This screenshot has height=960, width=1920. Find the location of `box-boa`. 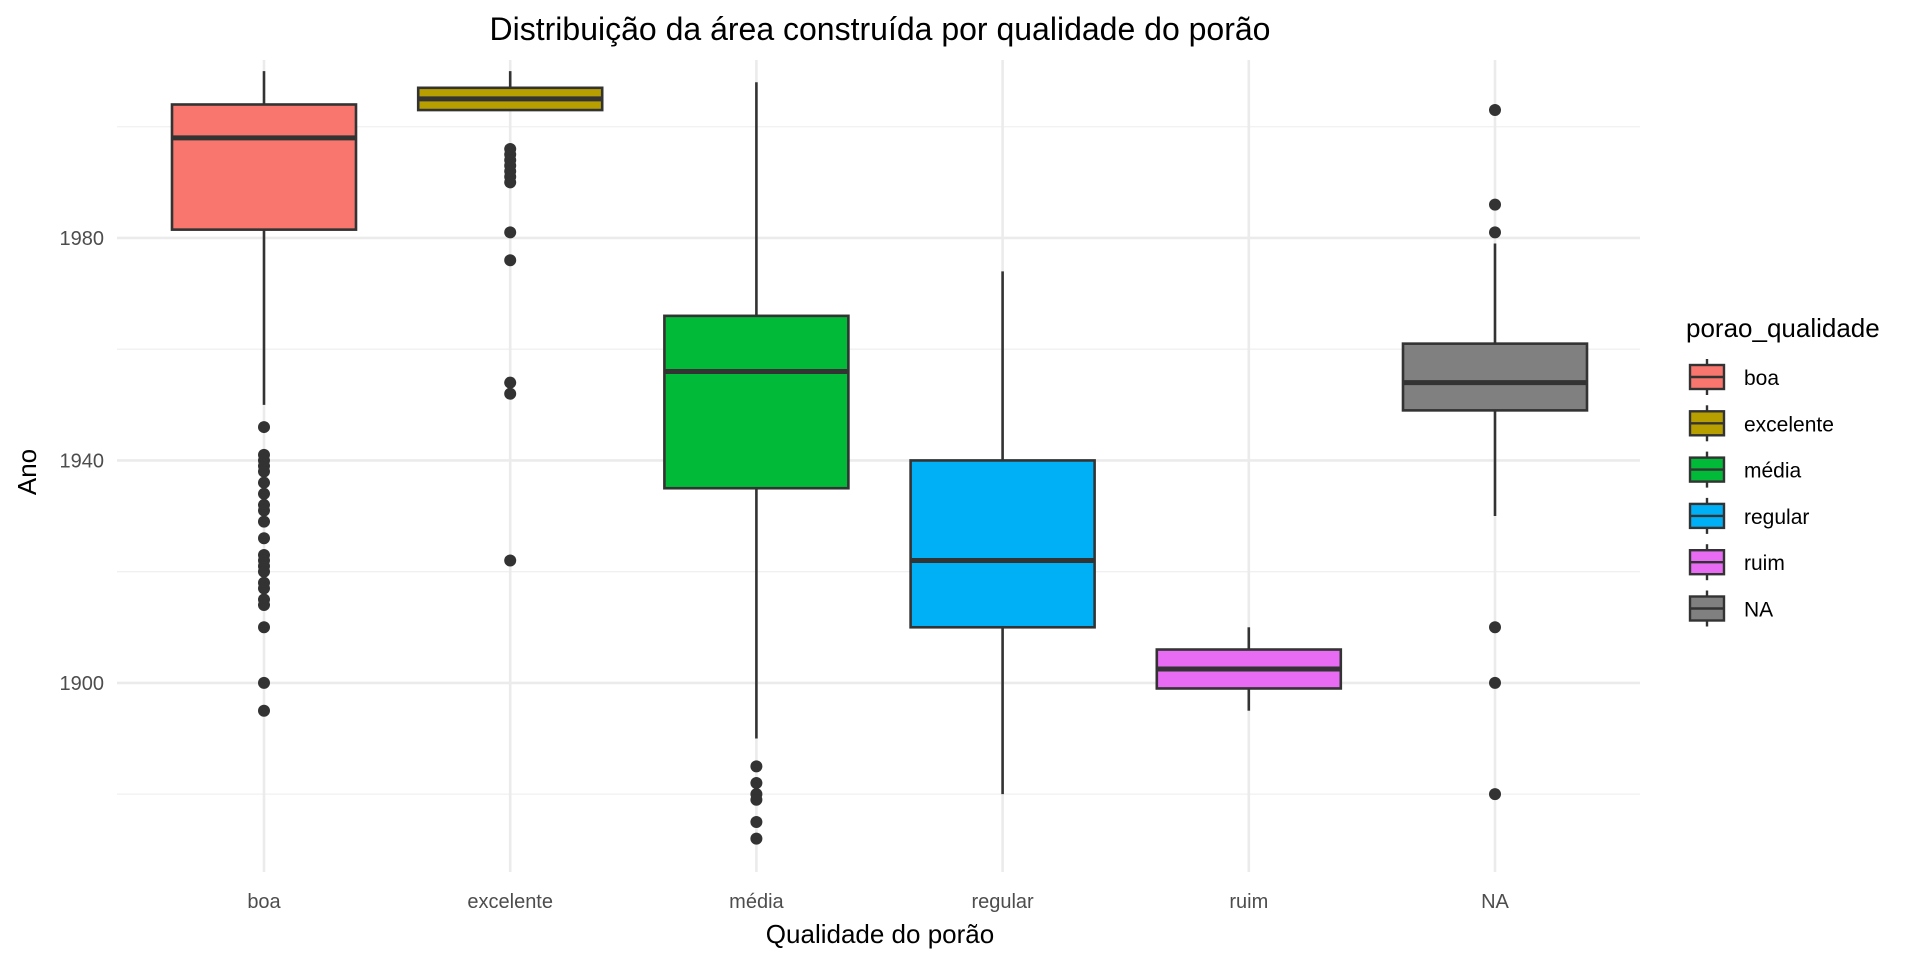

box-boa is located at coordinates (264, 394).